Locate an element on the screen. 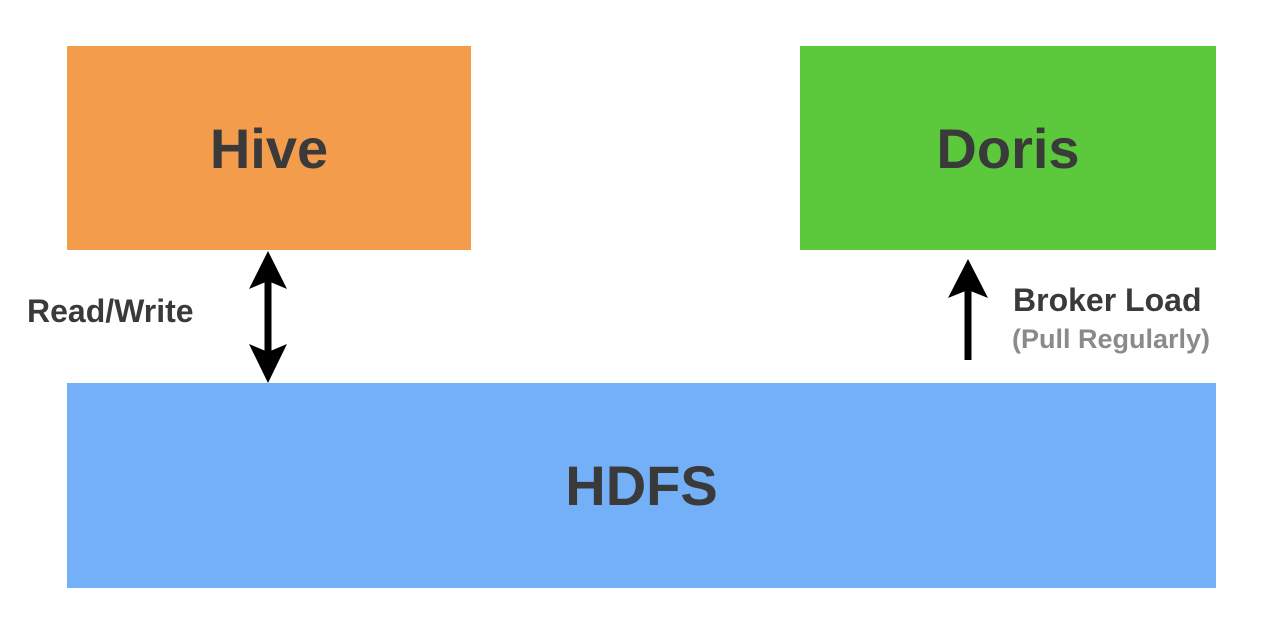  read-write-label: Read/Write is located at coordinates (110, 311).